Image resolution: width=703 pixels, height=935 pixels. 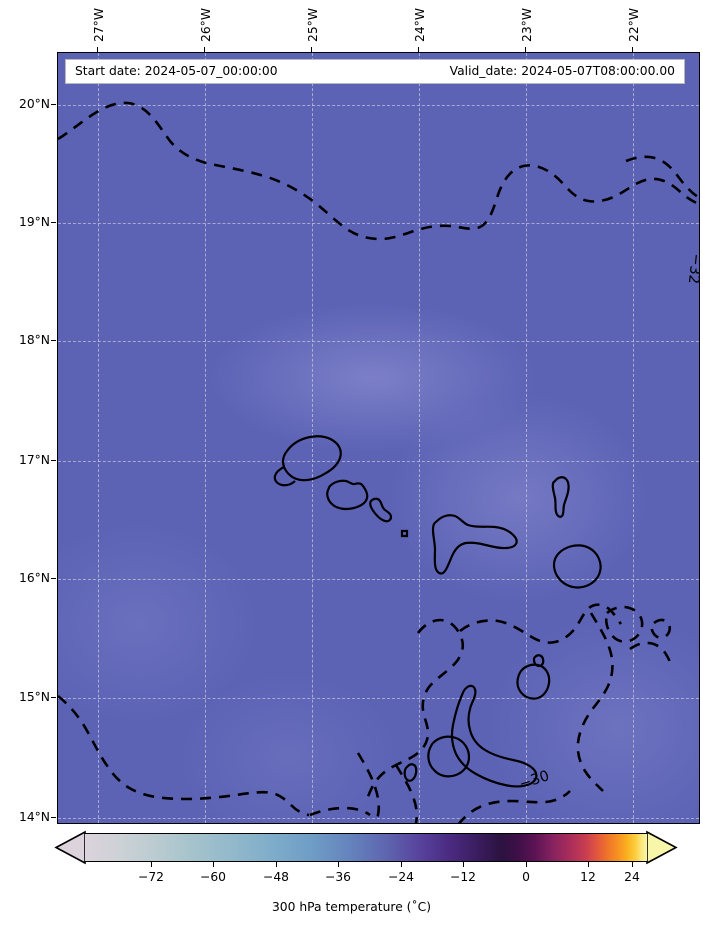 I want to click on x-tick-label: 24°W, so click(x=420, y=25).